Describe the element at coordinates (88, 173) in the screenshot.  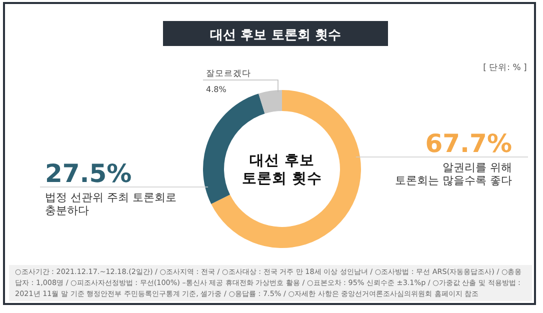
I see `data-label: 27.5%` at that location.